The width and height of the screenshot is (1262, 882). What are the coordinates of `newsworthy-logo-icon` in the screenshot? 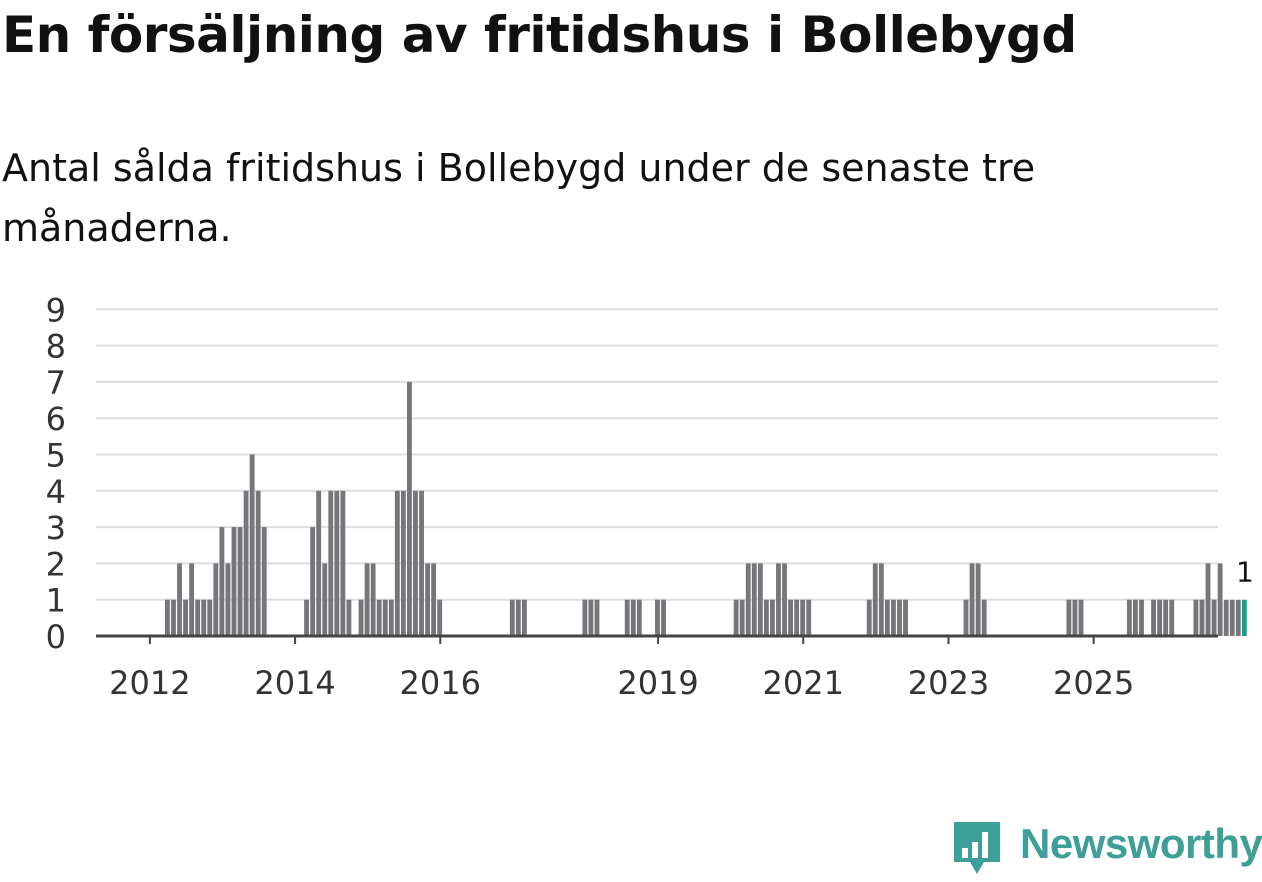 It's located at (977, 848).